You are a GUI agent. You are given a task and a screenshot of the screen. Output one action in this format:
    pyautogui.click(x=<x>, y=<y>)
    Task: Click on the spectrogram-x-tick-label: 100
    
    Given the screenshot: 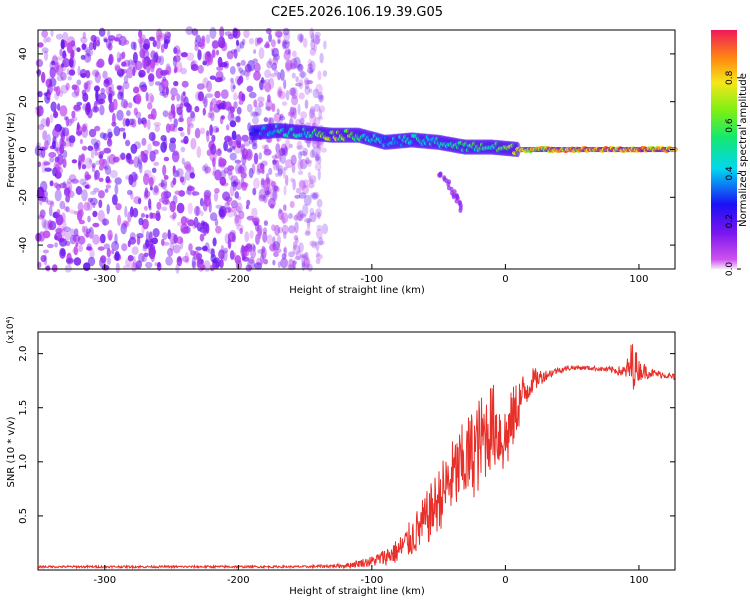 What is the action you would take?
    pyautogui.click(x=638, y=279)
    